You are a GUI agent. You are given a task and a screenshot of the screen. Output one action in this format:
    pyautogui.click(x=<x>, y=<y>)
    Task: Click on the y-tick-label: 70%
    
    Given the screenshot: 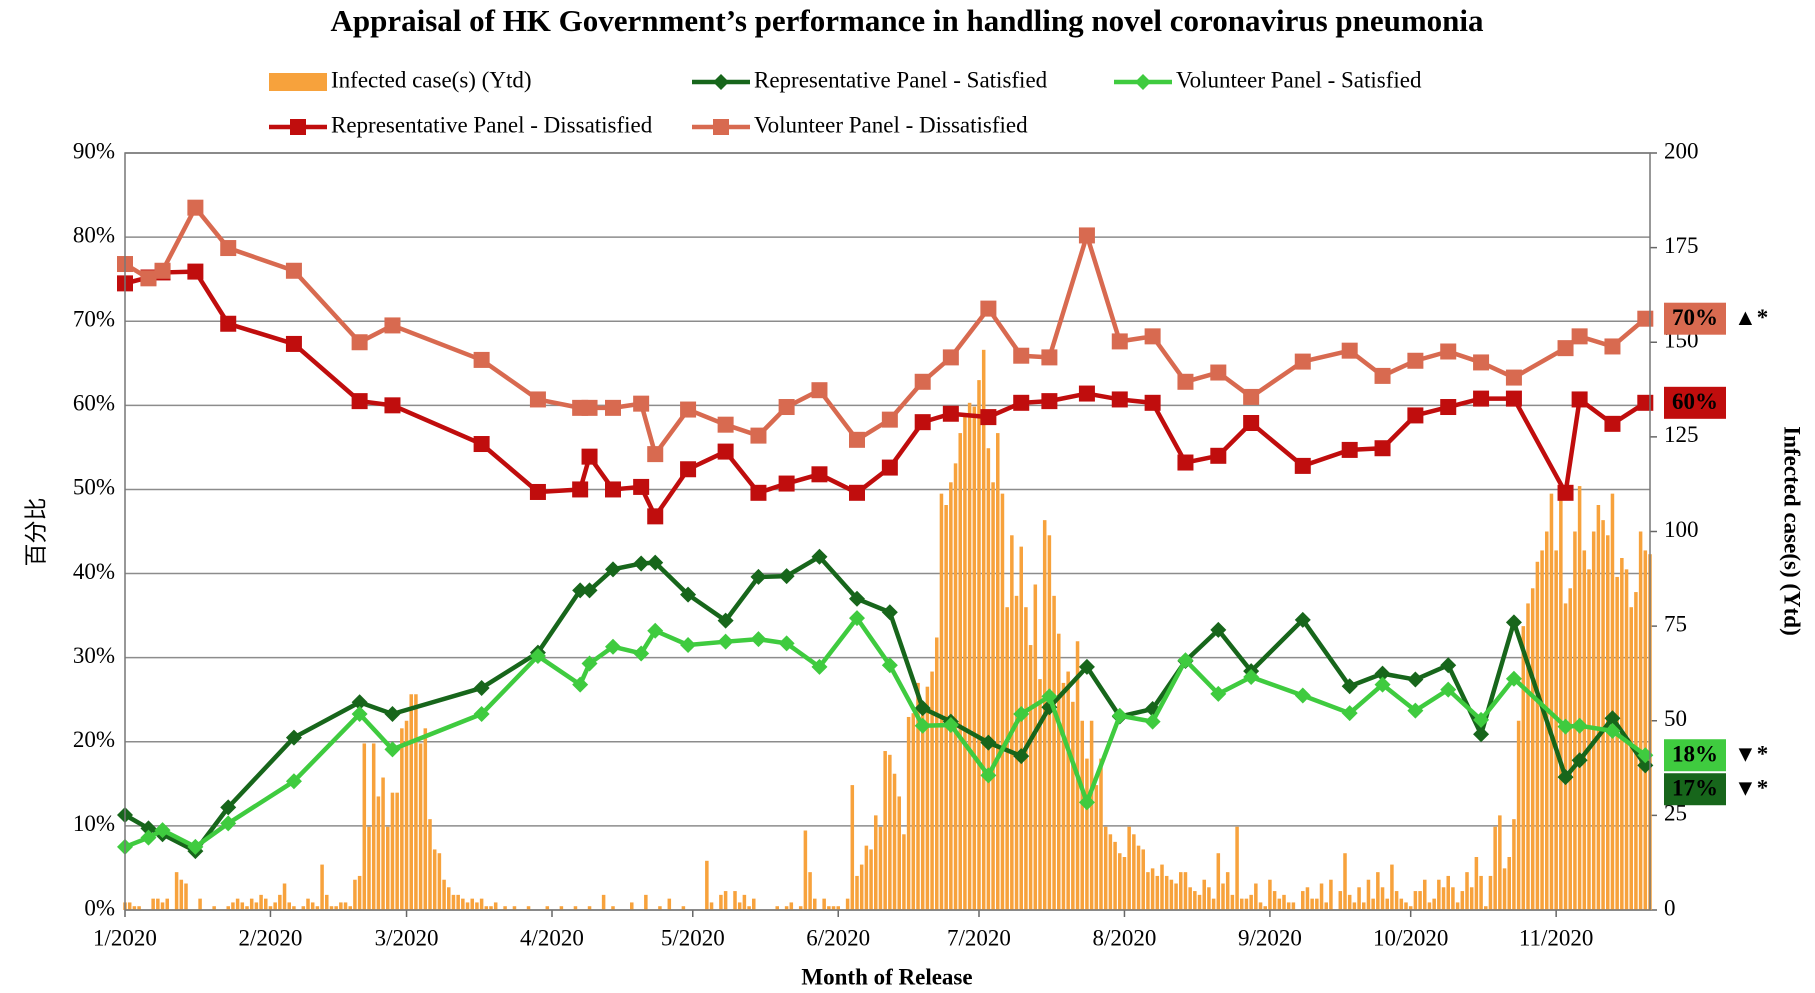 What is the action you would take?
    pyautogui.click(x=94, y=319)
    